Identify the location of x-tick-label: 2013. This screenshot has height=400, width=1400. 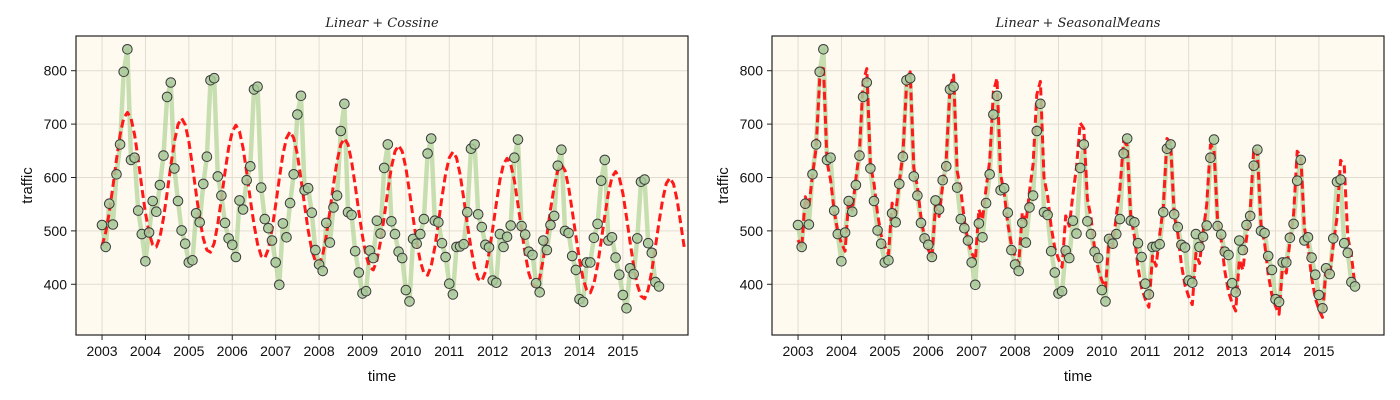
(536, 351).